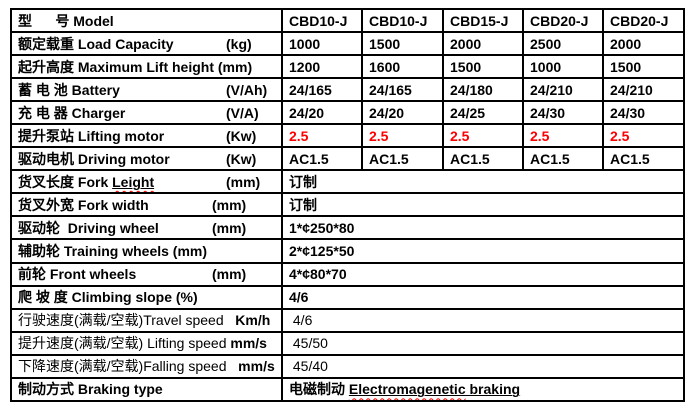  Describe the element at coordinates (483, 228) in the screenshot. I see `driving-wheel-value: 1*¢250*80` at that location.